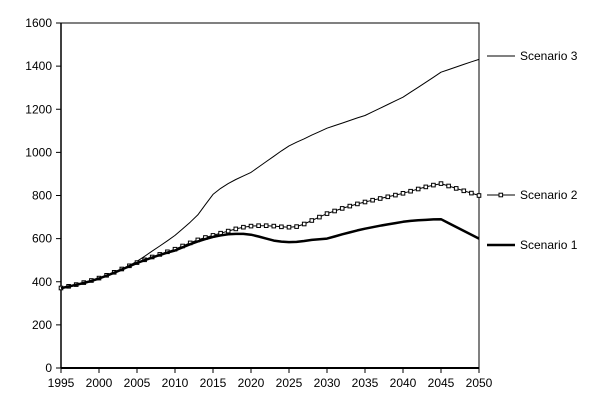 The height and width of the screenshot is (410, 600). Describe the element at coordinates (42, 325) in the screenshot. I see `y-axis-tick-label: 200` at that location.